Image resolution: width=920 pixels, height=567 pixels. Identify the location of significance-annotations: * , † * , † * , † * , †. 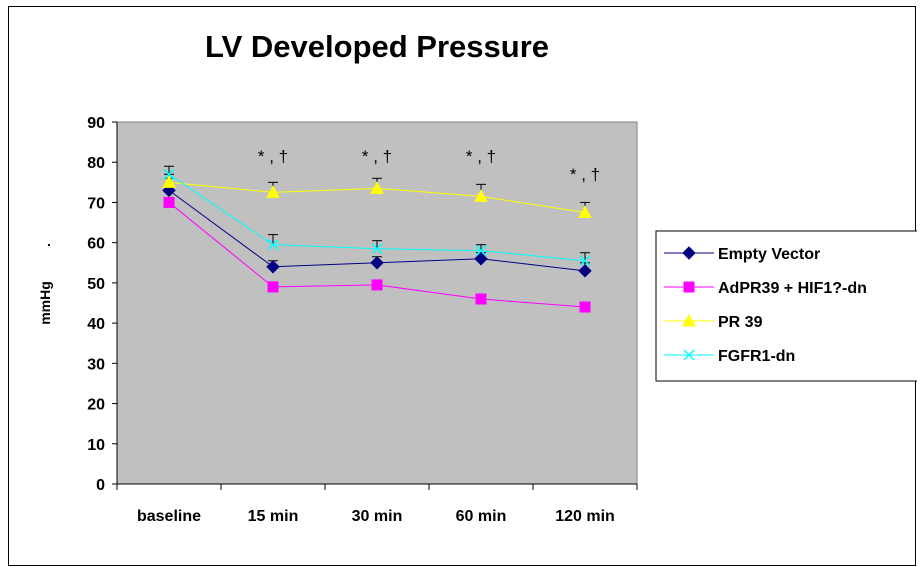
(429, 165).